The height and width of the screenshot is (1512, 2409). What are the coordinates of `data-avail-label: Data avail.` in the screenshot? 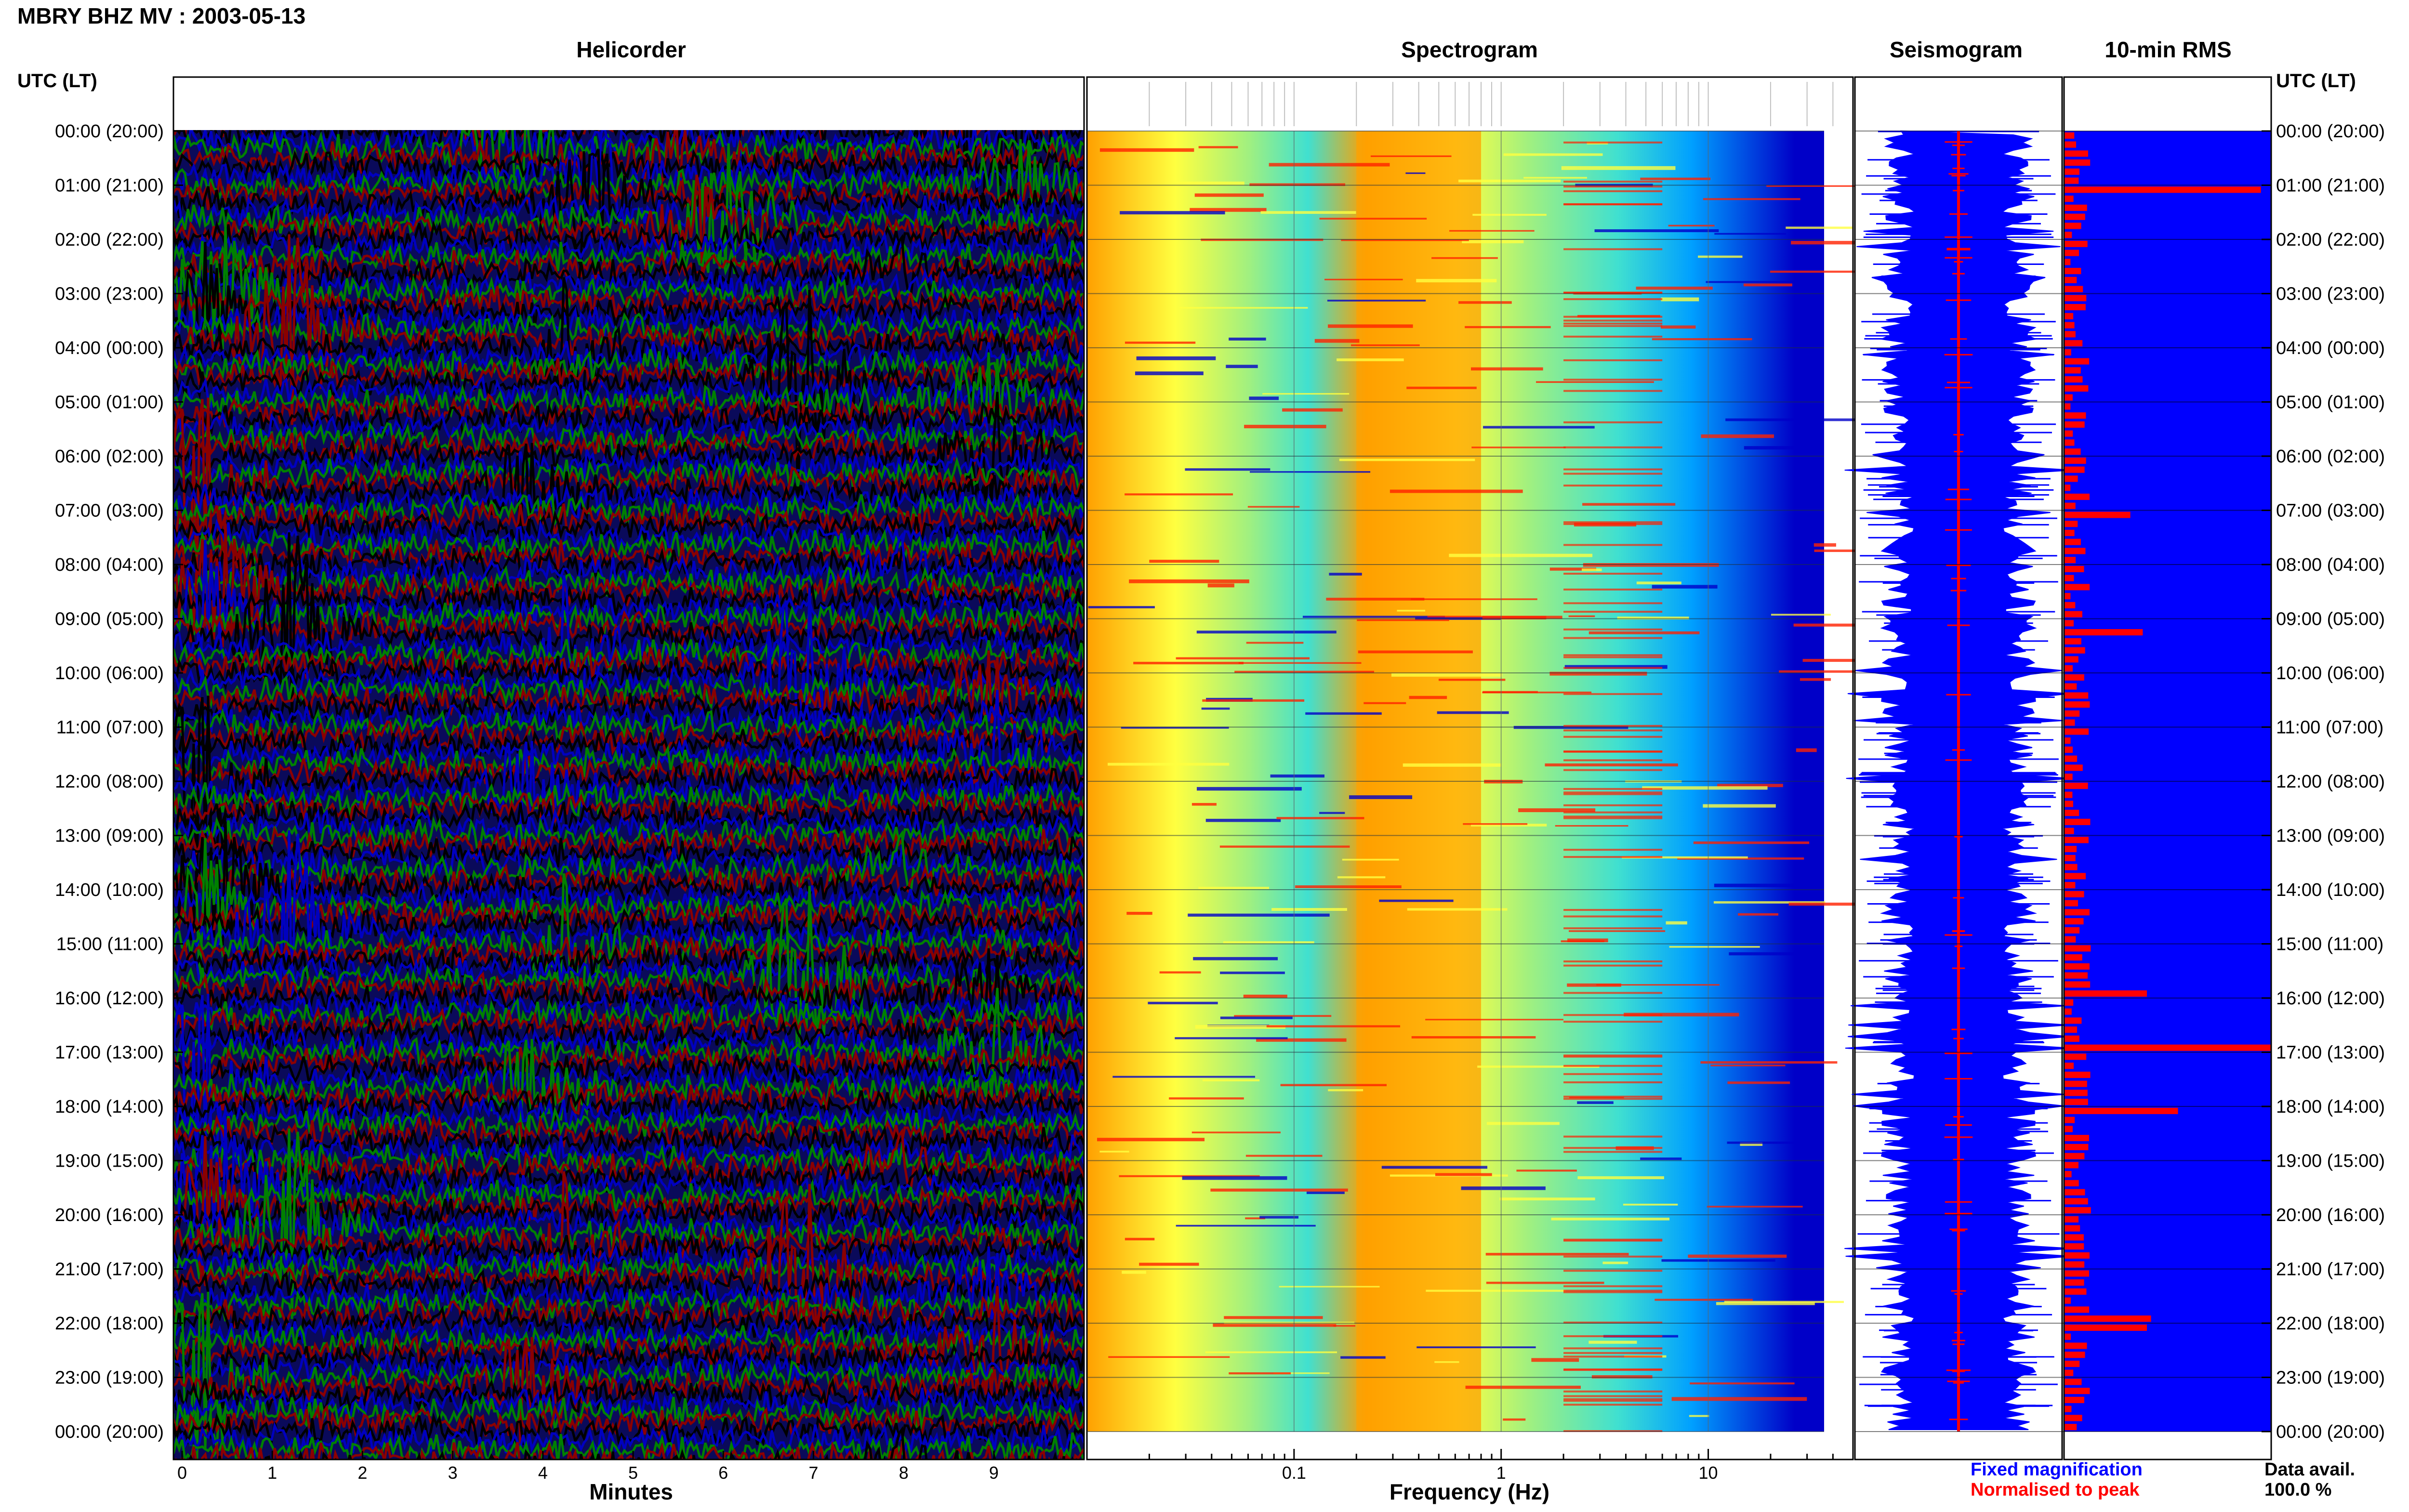 It's located at (2309, 1469).